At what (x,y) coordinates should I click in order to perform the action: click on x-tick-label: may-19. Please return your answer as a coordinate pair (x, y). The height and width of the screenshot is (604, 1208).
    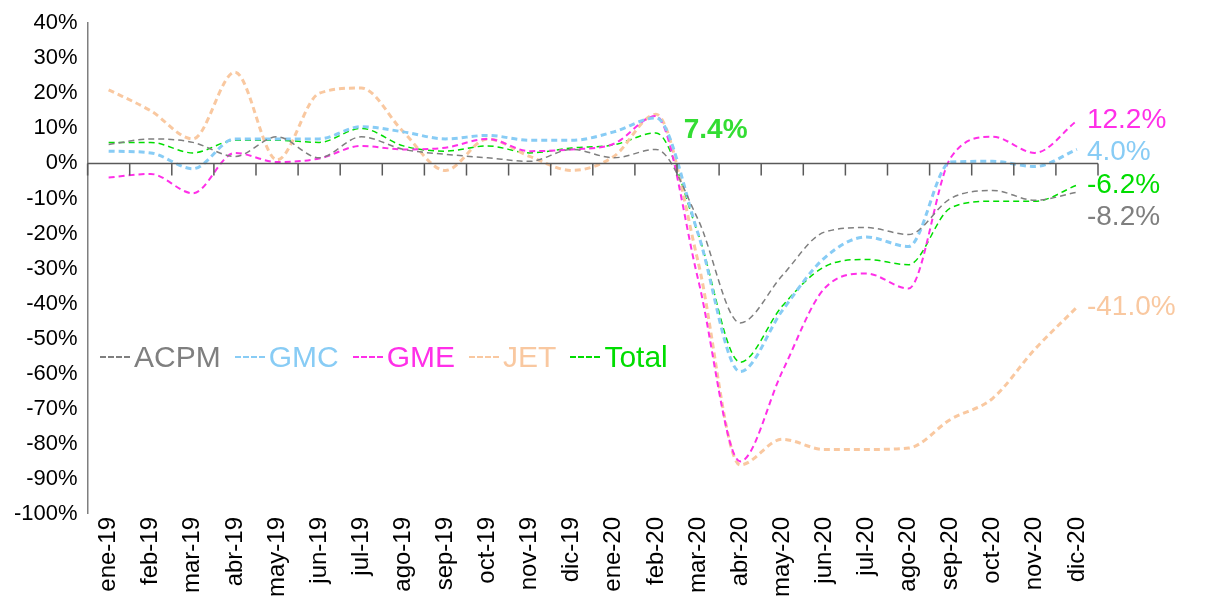
    Looking at the image, I should click on (275, 556).